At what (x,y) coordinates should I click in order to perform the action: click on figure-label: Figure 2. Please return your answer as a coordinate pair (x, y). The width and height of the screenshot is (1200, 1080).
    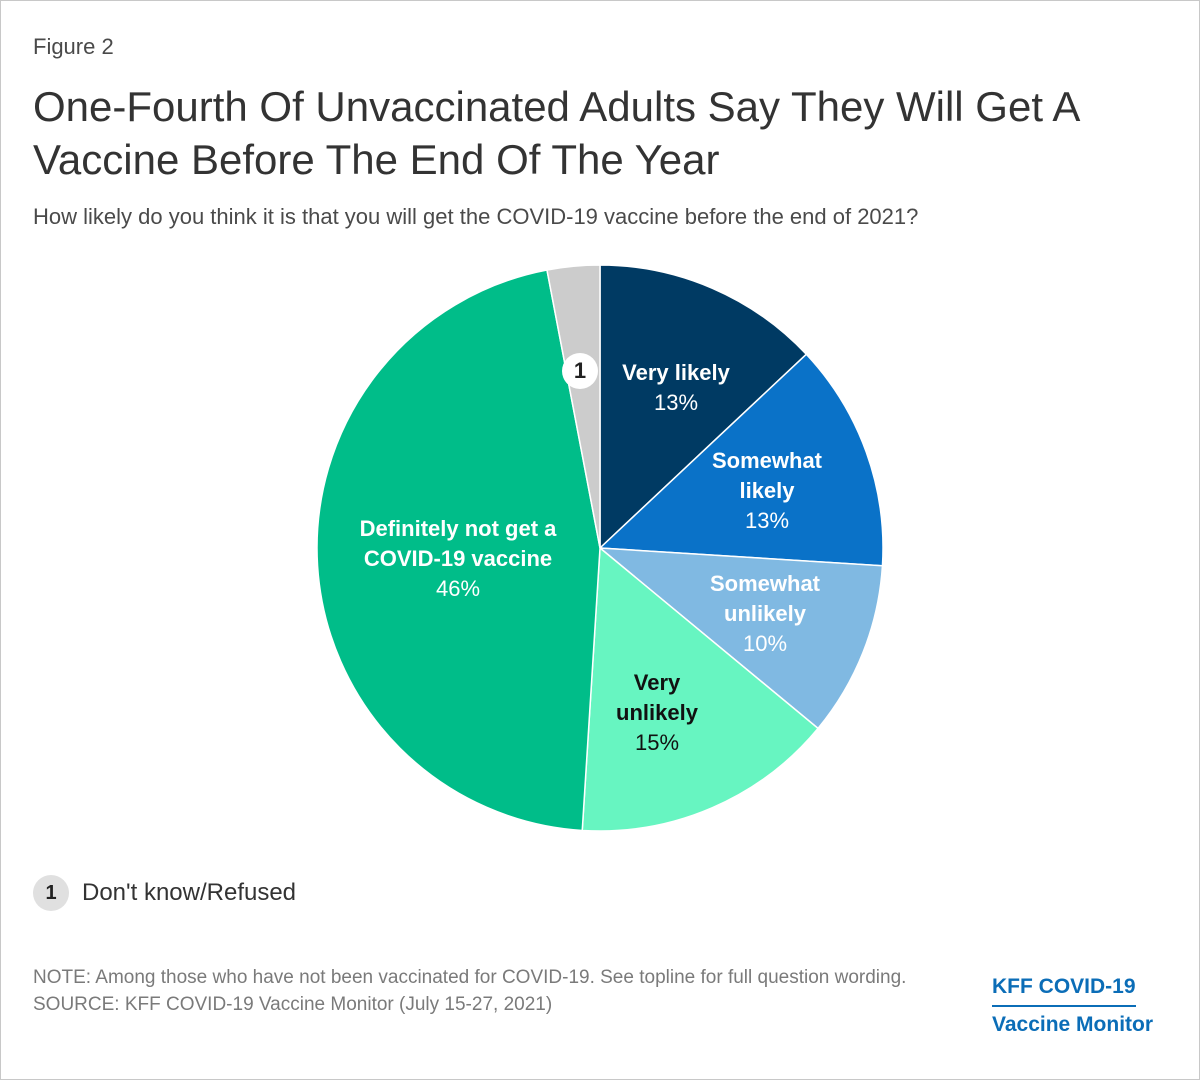
    Looking at the image, I should click on (73, 46).